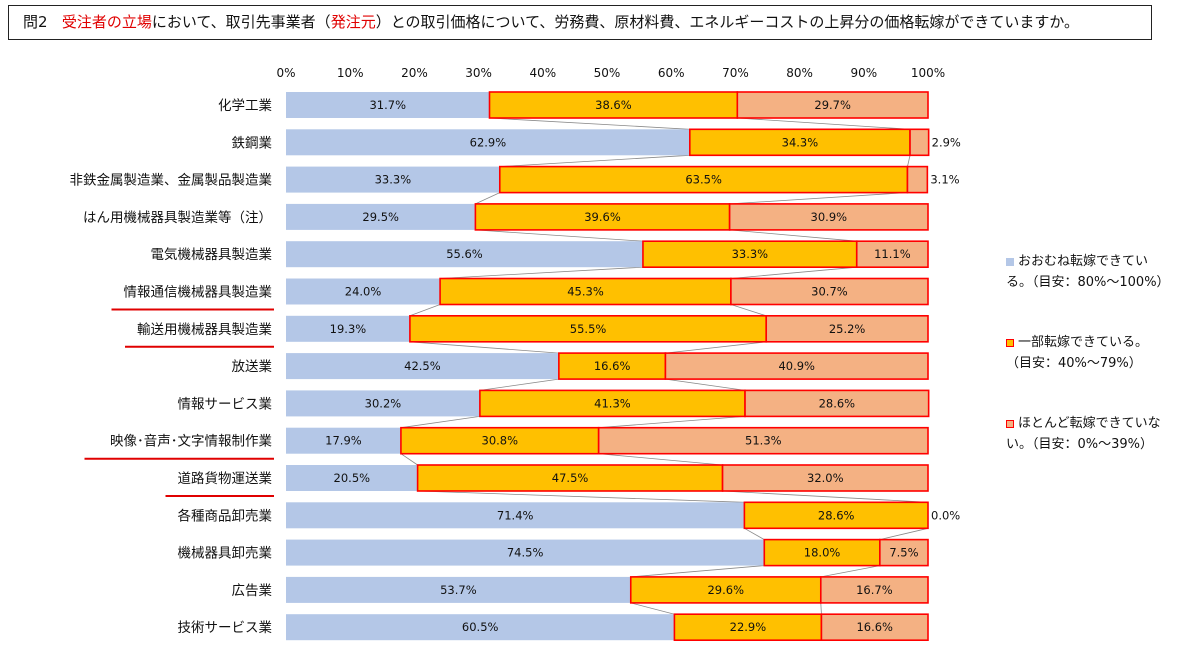 The height and width of the screenshot is (656, 1200). I want to click on data-label-full: 29.5%, so click(380, 217).